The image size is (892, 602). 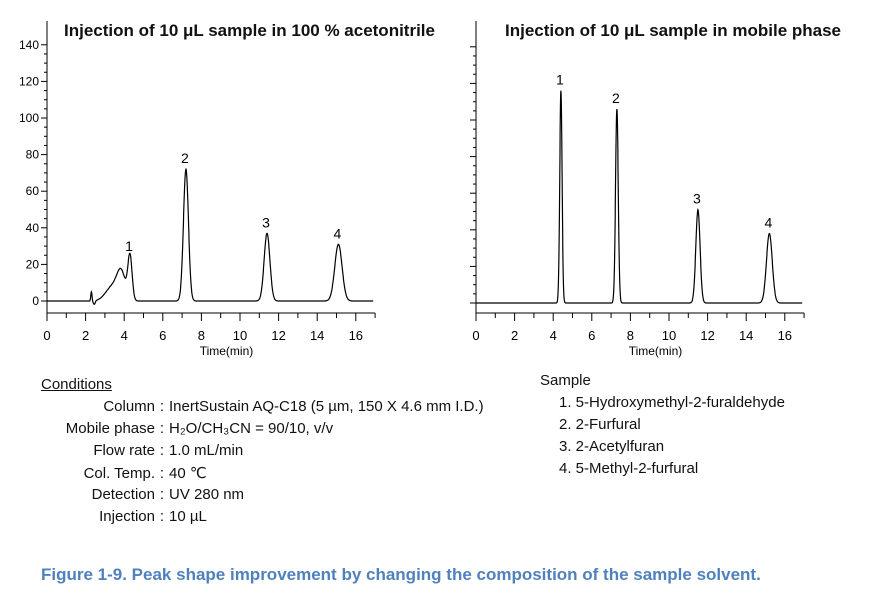 What do you see at coordinates (33, 191) in the screenshot?
I see `y-tick-label: 60` at bounding box center [33, 191].